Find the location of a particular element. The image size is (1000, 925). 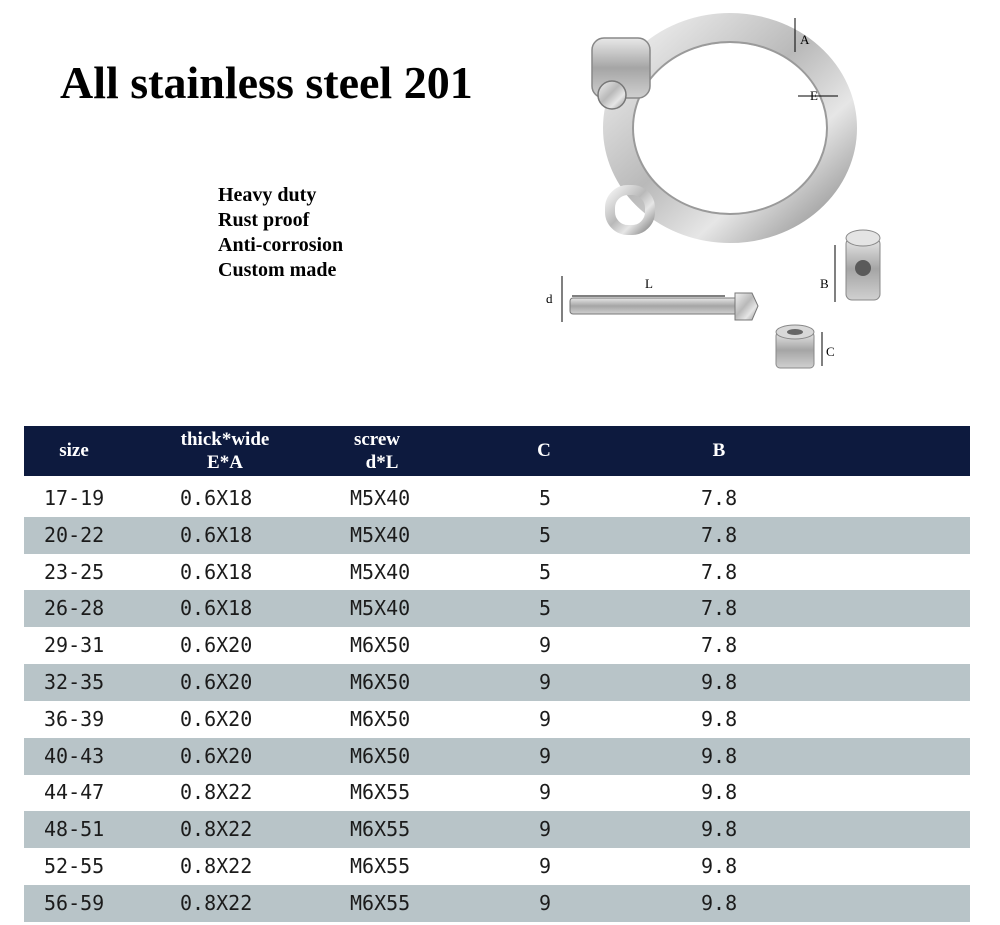

product-illustration: A E L d B C is located at coordinates (713, 191).